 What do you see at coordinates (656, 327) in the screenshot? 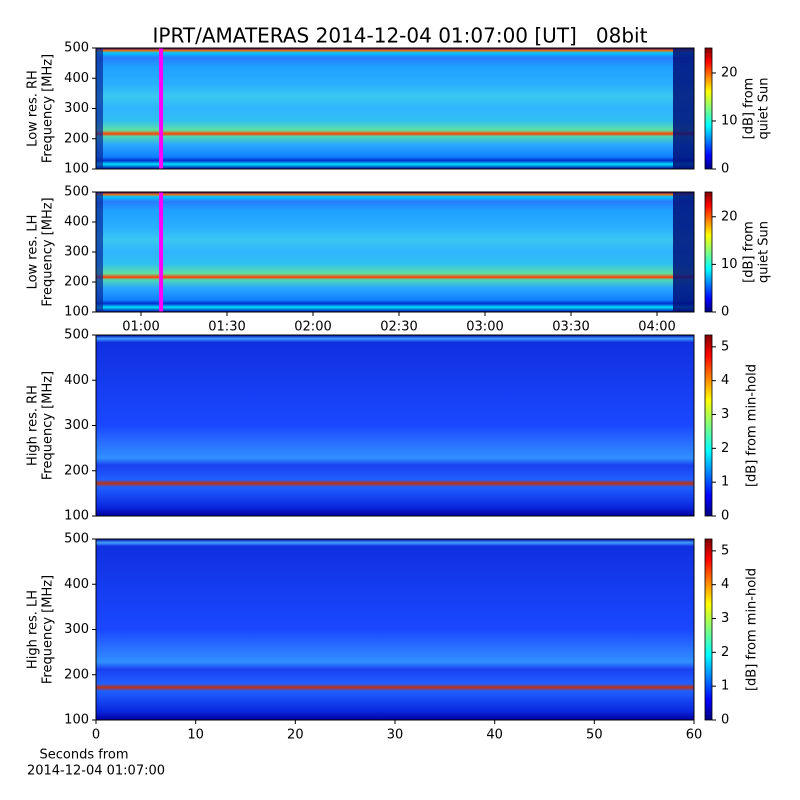
I see `x-tick-label: 04:00` at bounding box center [656, 327].